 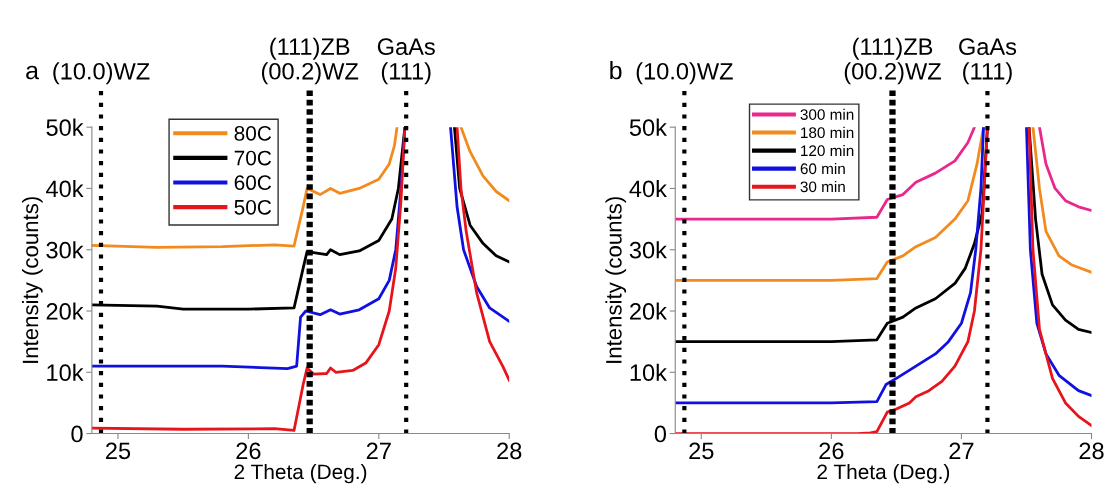 What do you see at coordinates (253, 158) in the screenshot?
I see `legend-label: 70C` at bounding box center [253, 158].